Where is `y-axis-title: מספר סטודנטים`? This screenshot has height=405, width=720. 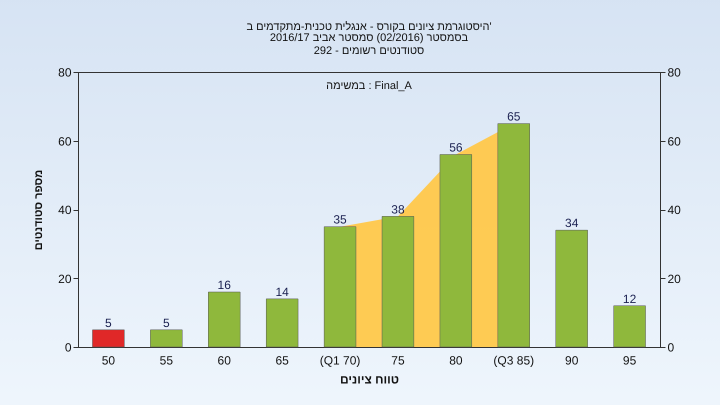
y-axis-title: מספר סטודנטים is located at coordinates (39, 210).